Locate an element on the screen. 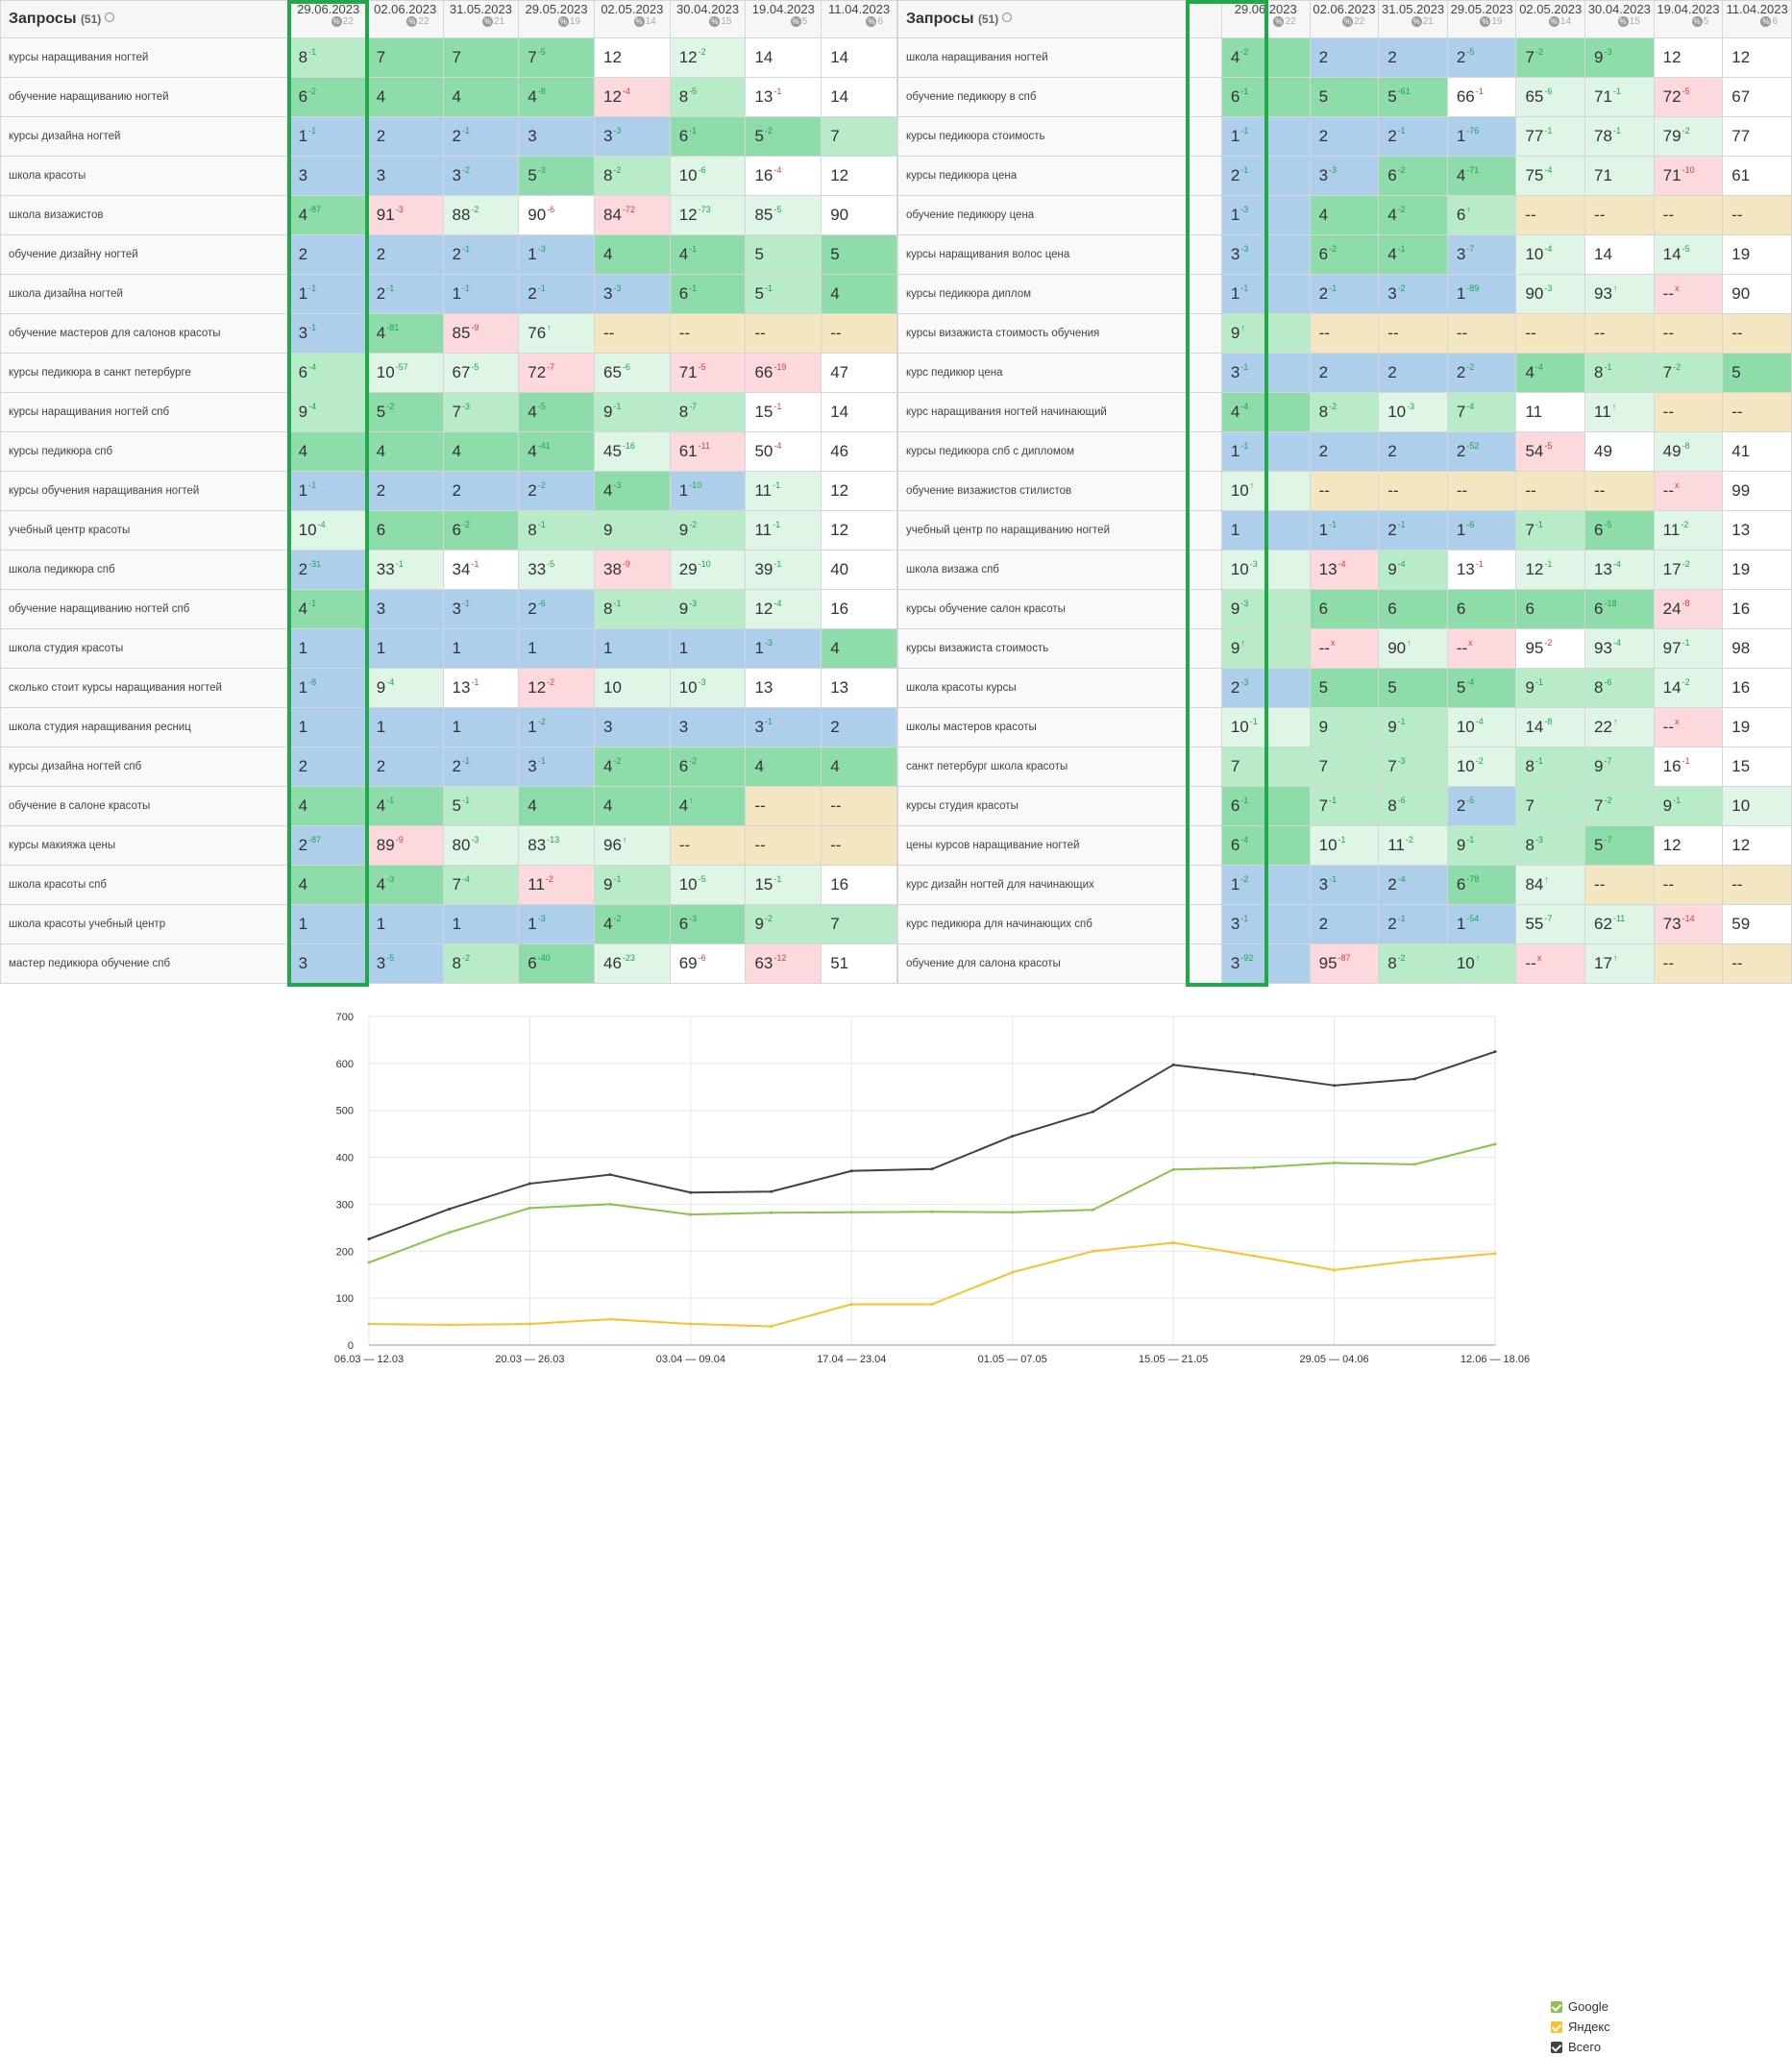 The width and height of the screenshot is (1792, 2057). position-cell: 8-5 is located at coordinates (708, 97).